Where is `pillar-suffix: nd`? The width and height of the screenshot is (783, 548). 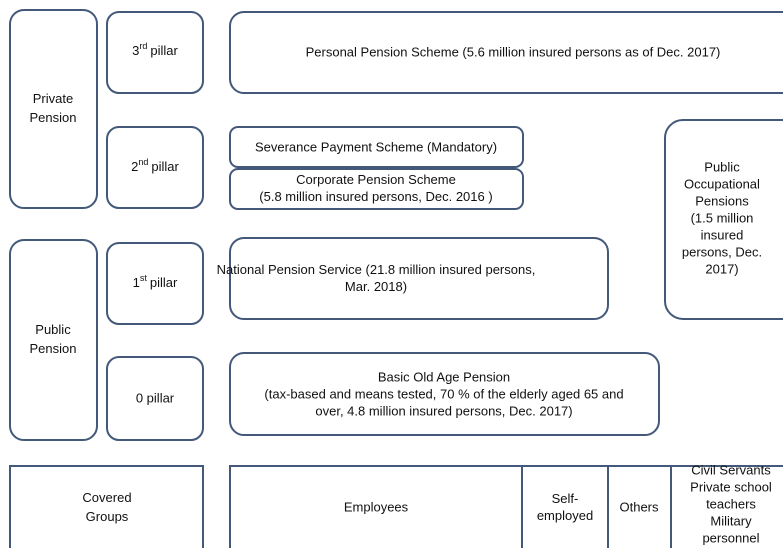 pillar-suffix: nd is located at coordinates (143, 162).